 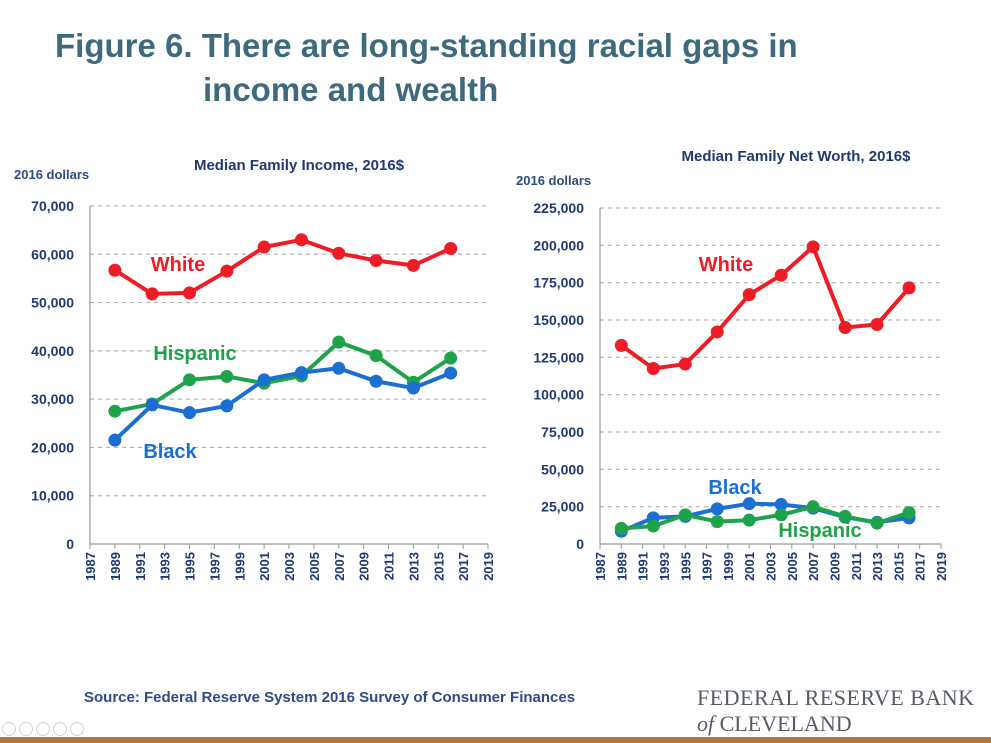 I want to click on x-tick-label: 1989, so click(x=115, y=566).